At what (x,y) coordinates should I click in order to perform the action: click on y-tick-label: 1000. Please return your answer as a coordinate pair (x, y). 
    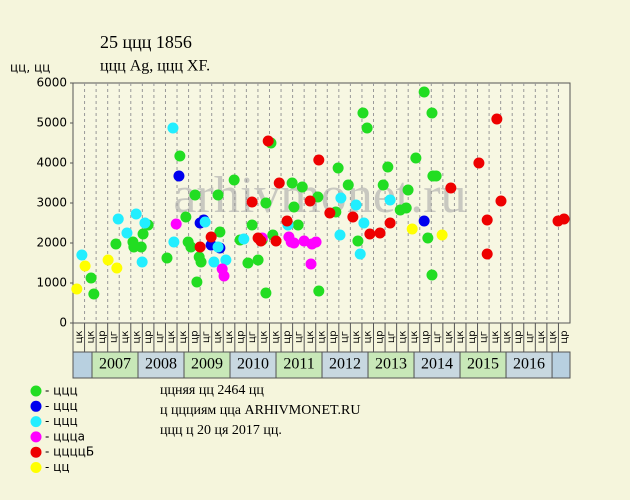
    Looking at the image, I should click on (51, 283).